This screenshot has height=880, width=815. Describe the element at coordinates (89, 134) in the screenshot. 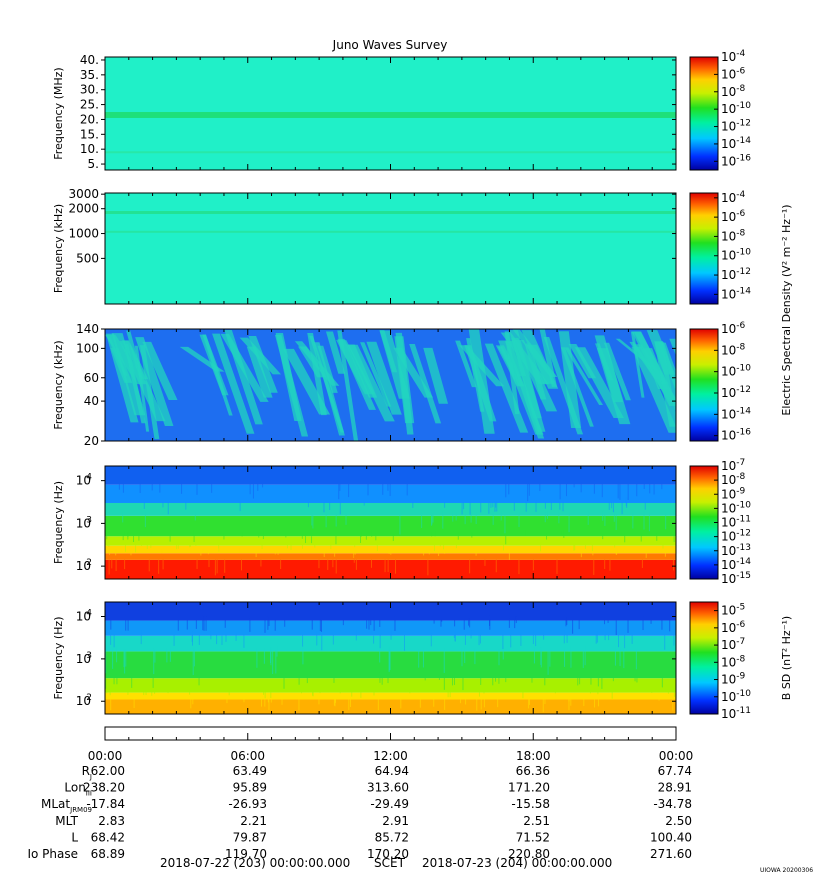

I see `y-tick-label: 15.` at that location.